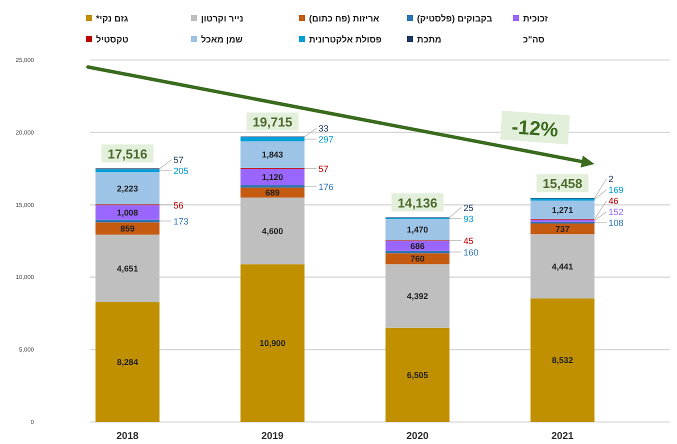 The width and height of the screenshot is (677, 444). Describe the element at coordinates (469, 241) in the screenshot. I see `data-label: 45` at that location.